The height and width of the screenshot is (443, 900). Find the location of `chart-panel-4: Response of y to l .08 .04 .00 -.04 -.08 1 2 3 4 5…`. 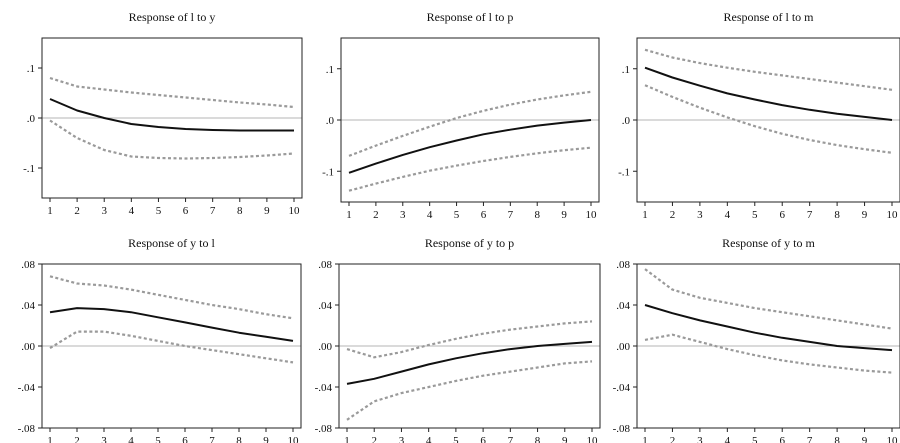

chart-panel-4: Response of y to l .08 .04 .00 -.04 -.08 1 2 3 4 5… is located at coordinates (160, 339).